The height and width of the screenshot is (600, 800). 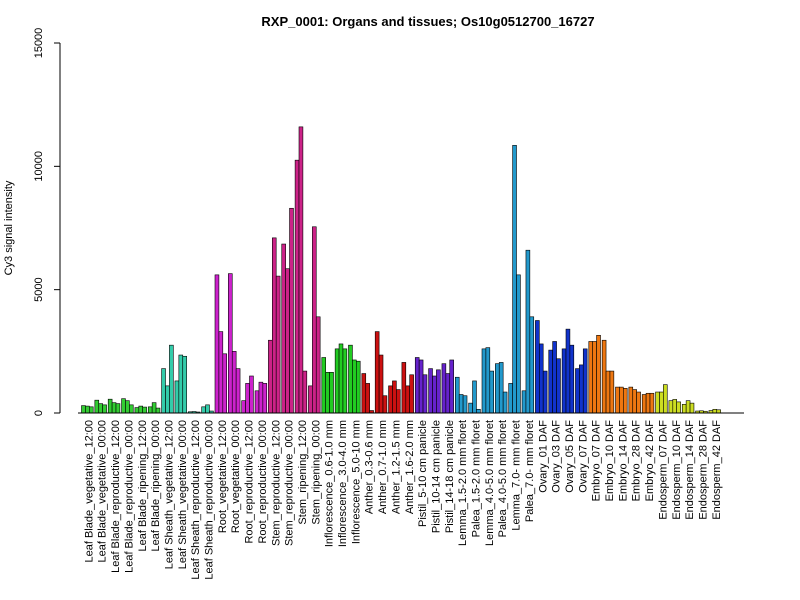 What do you see at coordinates (356, 482) in the screenshot?
I see `x-category-label: Inflorescence_5.0-10 mm` at bounding box center [356, 482].